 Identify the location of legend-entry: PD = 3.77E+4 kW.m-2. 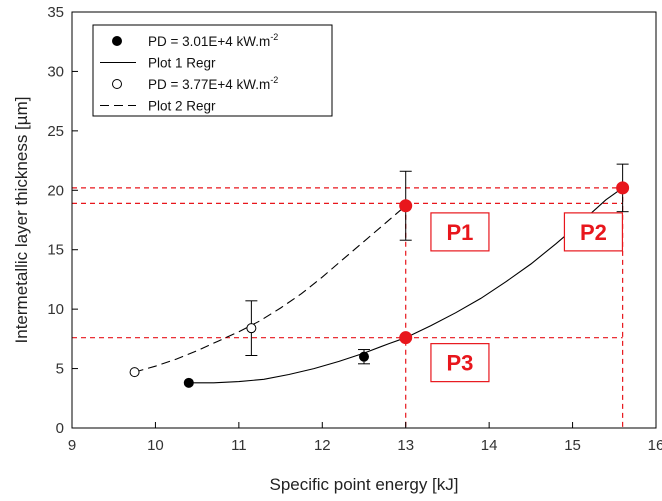
(213, 83).